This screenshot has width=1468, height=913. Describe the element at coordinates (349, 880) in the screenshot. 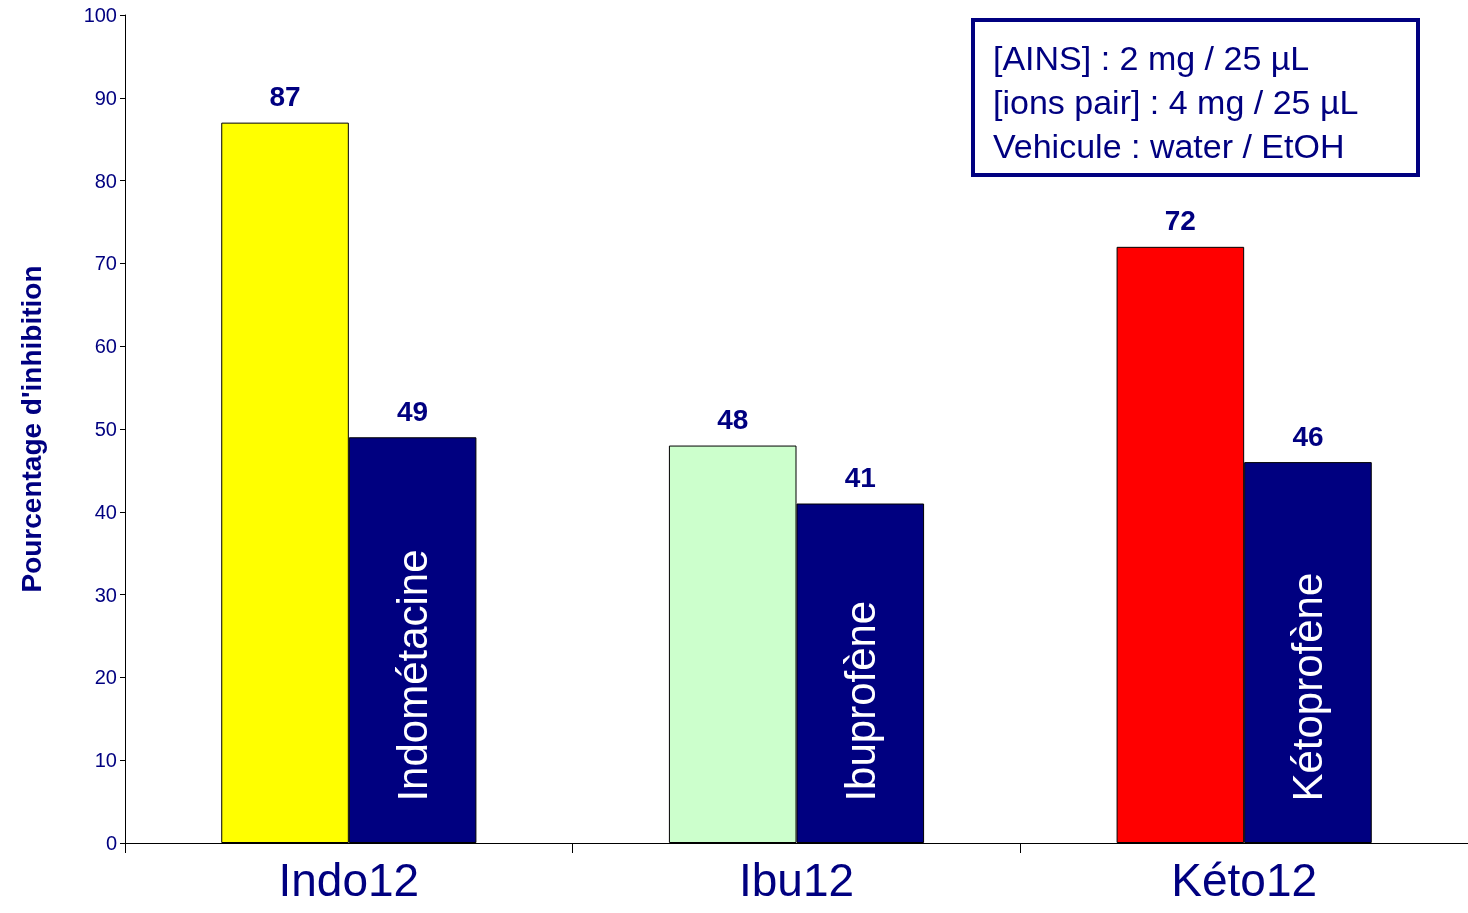

I see `x-tick-label: Indo12` at that location.